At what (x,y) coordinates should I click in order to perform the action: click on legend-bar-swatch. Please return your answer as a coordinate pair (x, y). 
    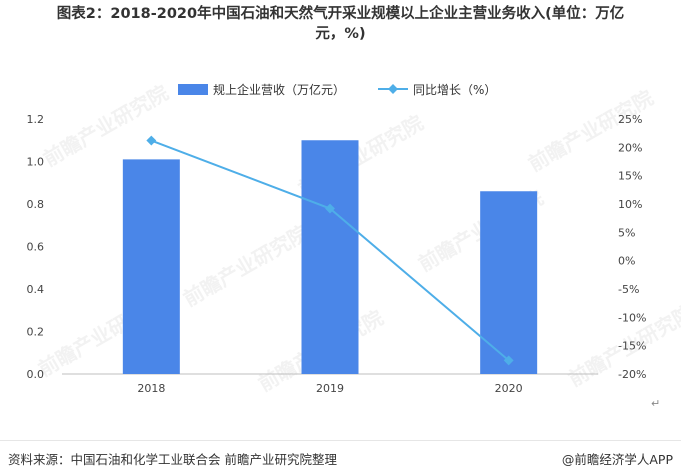
    Looking at the image, I should click on (193, 89).